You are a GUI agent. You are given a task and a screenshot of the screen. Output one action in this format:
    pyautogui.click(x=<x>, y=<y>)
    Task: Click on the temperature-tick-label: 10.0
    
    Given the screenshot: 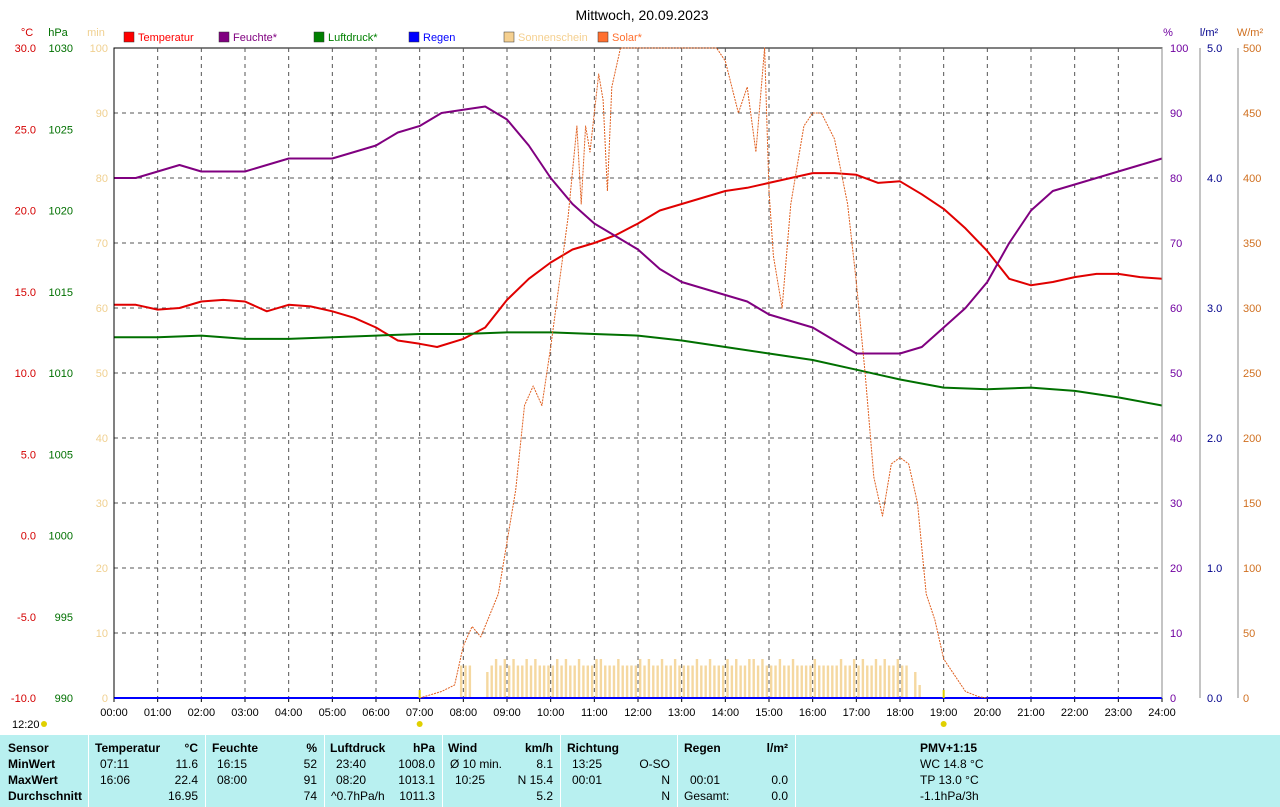 What is the action you would take?
    pyautogui.click(x=25, y=374)
    